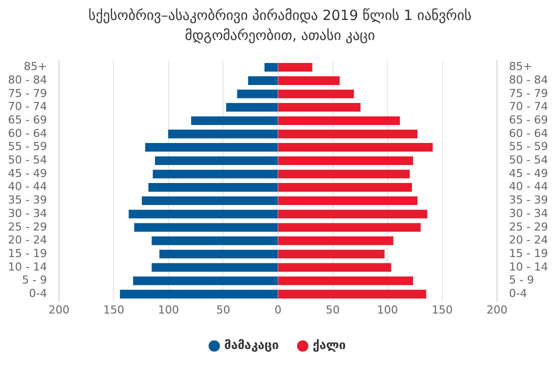 Image resolution: width=560 pixels, height=372 pixels. What do you see at coordinates (35, 67) in the screenshot?
I see `y-tick-label: 85+` at bounding box center [35, 67].